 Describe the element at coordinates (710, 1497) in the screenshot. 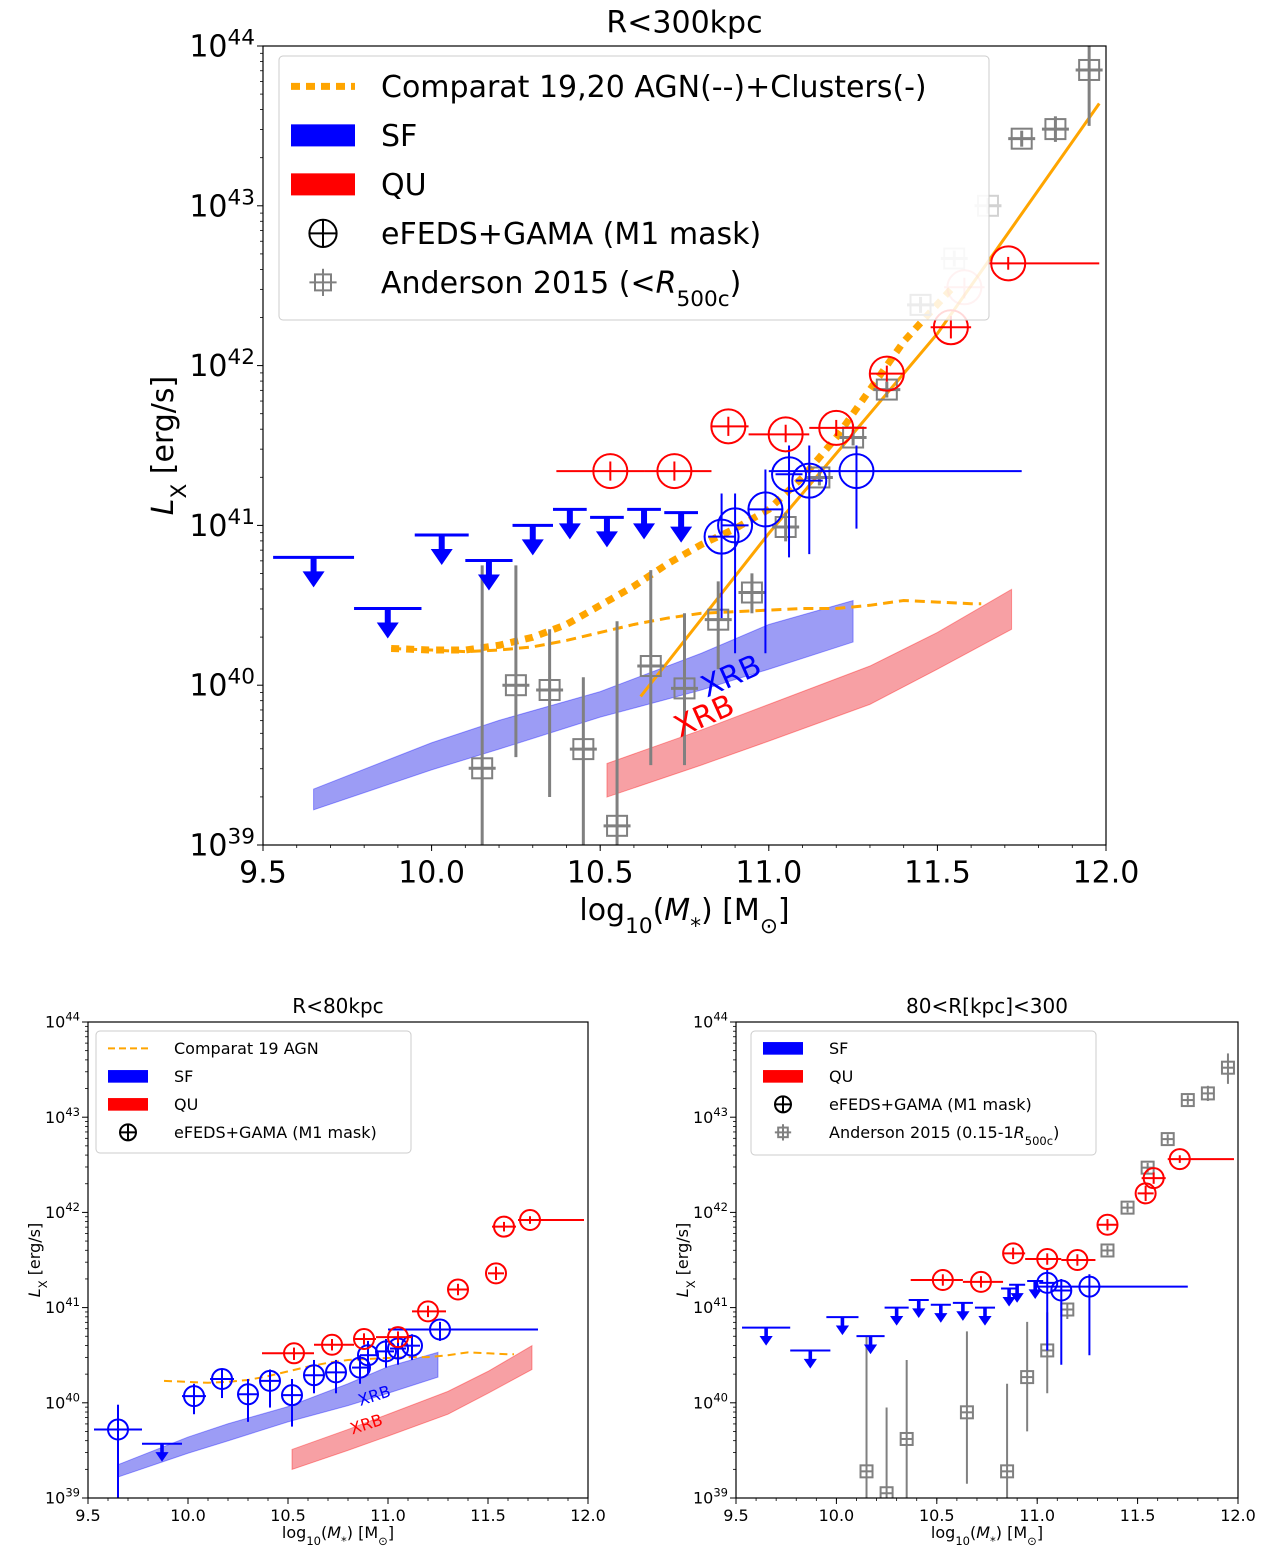

I see `y-tick-label: 1039` at that location.